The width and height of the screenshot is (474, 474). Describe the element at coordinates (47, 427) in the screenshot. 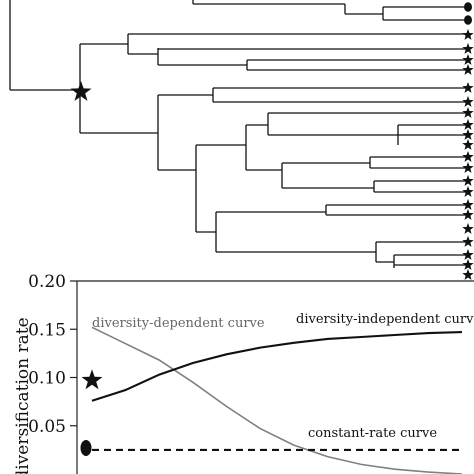

I see `y-tick-label: 0.05` at that location.